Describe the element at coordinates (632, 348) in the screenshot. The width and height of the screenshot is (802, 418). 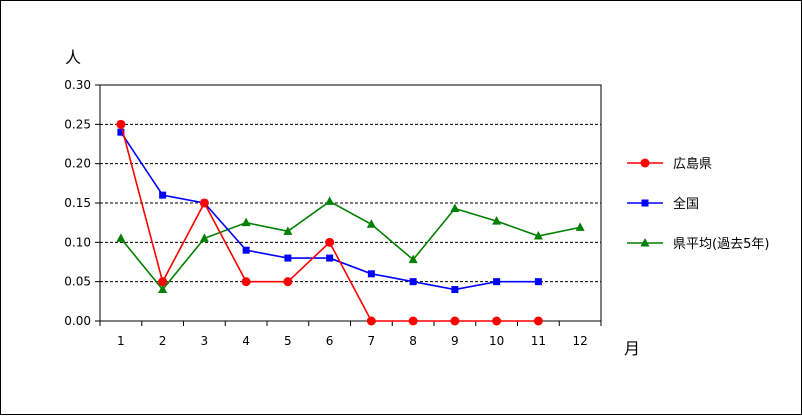
I see `x-axis-unit-label: 月` at that location.